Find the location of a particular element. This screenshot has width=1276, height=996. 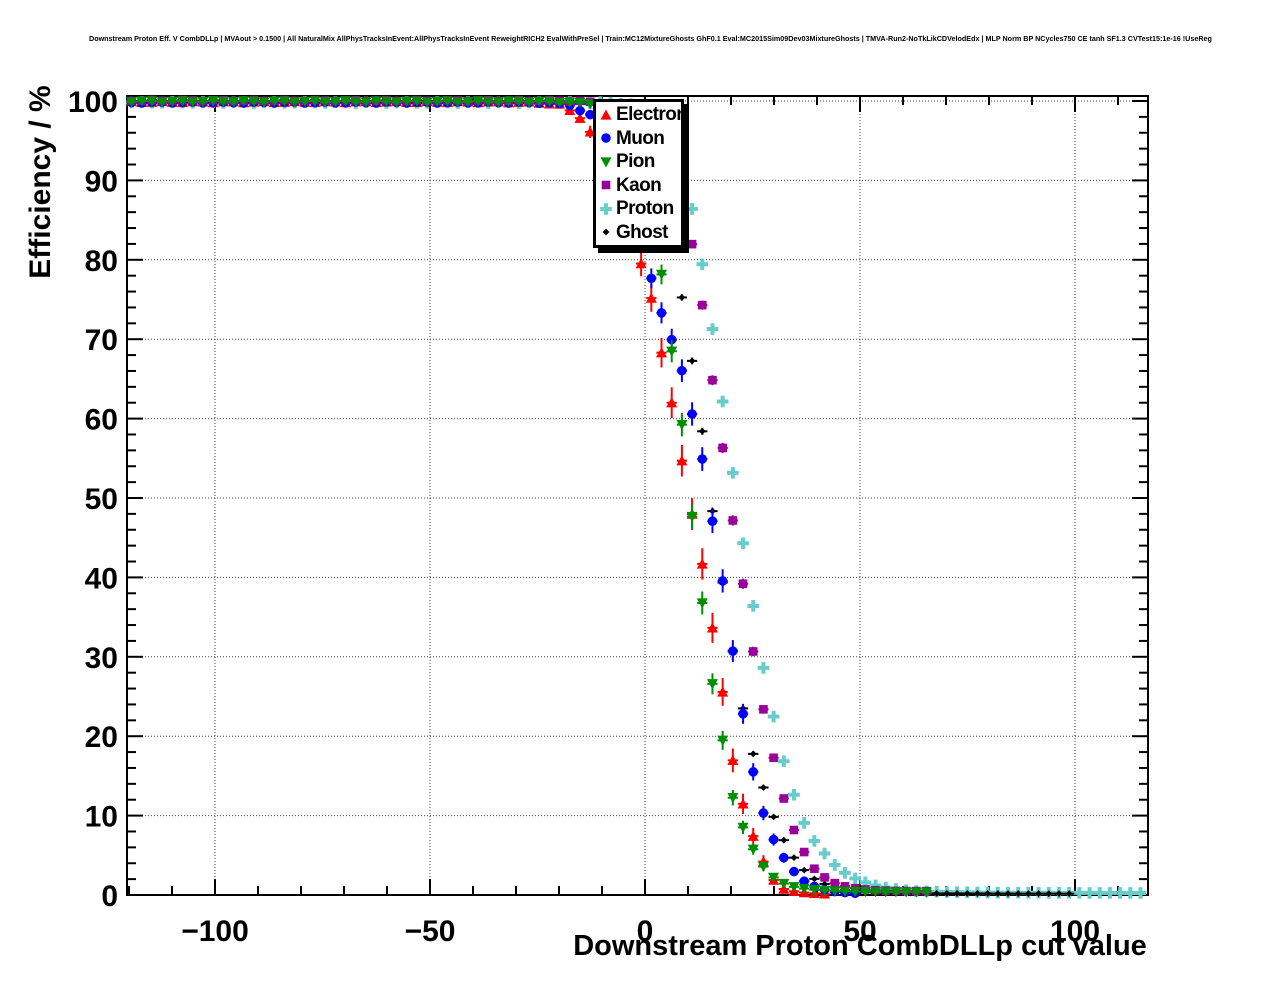

legend-label: Electron is located at coordinates (652, 115).